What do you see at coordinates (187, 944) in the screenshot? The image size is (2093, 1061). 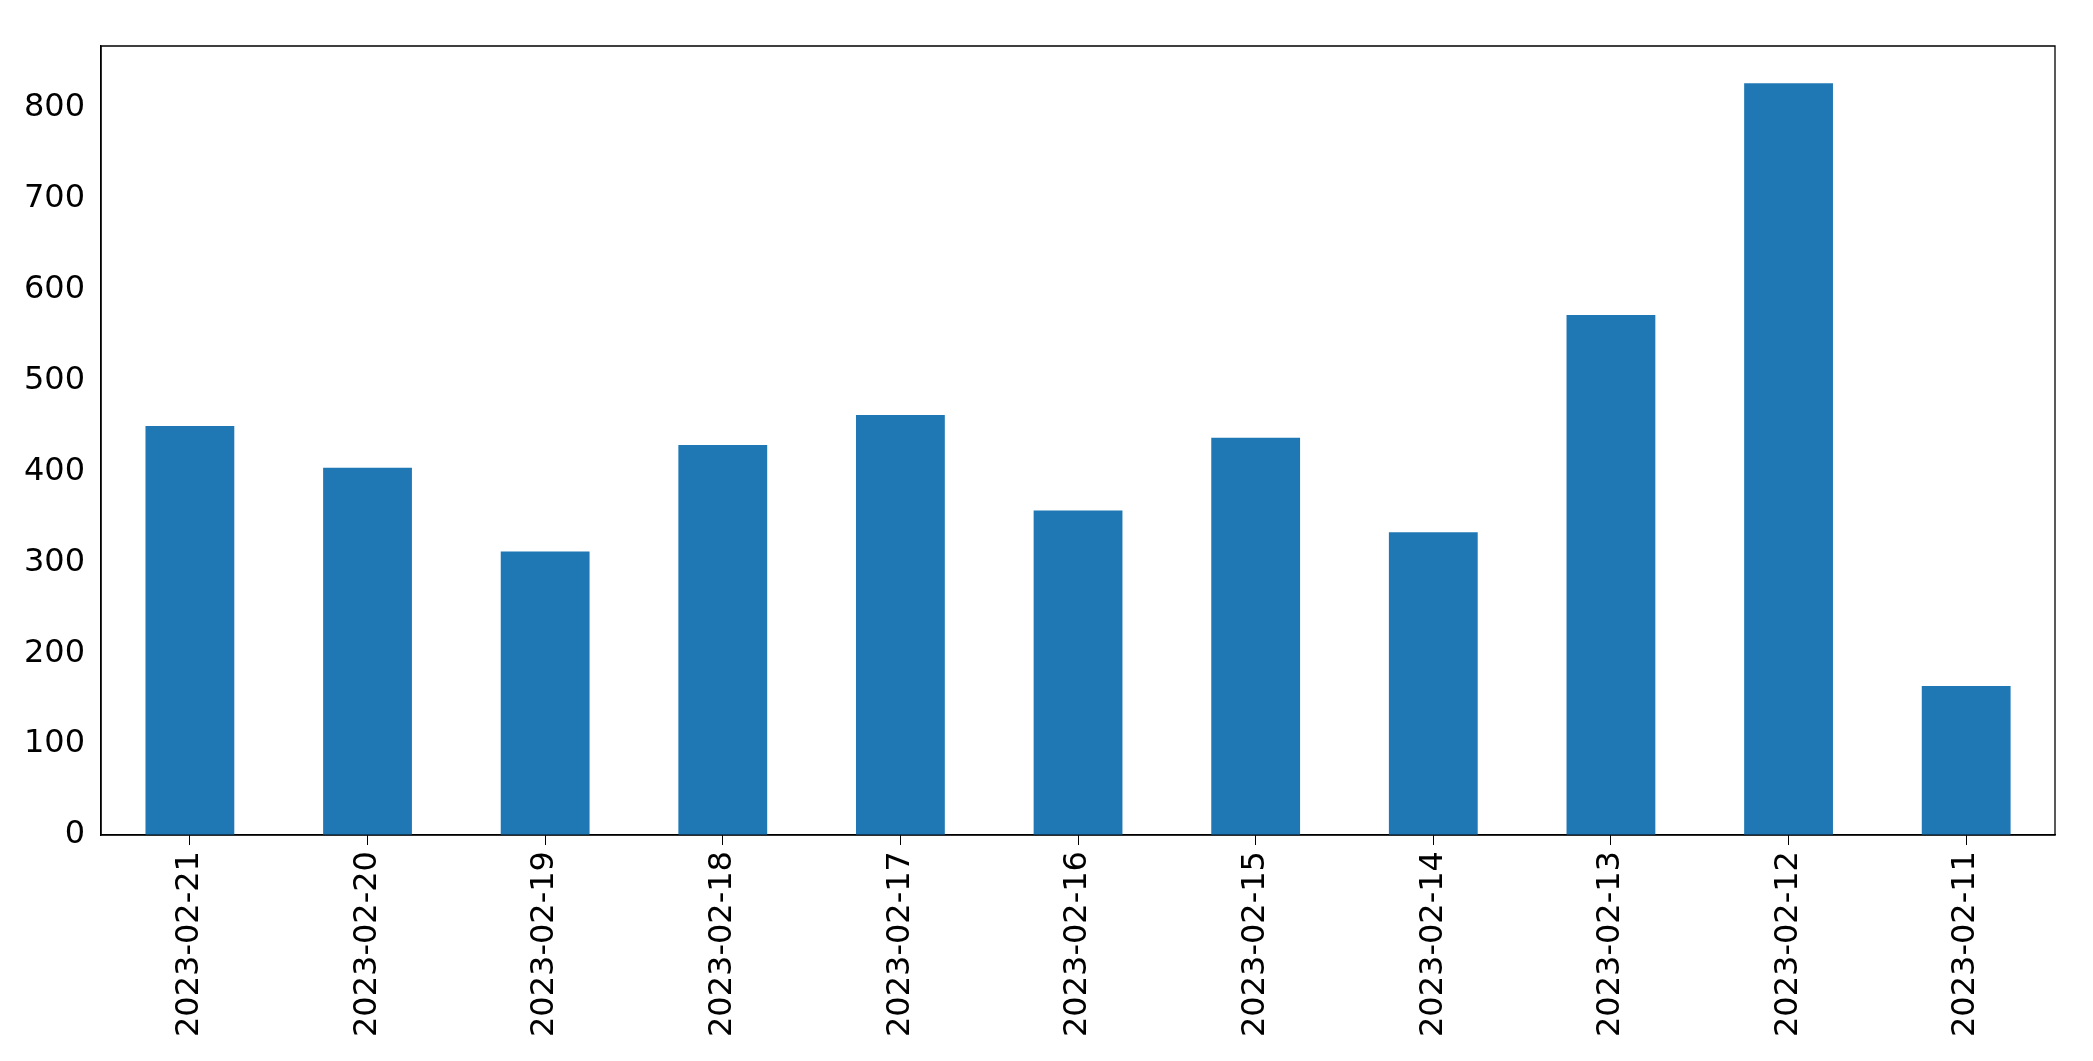 I see `x-tick-label: 2023-02-21` at bounding box center [187, 944].